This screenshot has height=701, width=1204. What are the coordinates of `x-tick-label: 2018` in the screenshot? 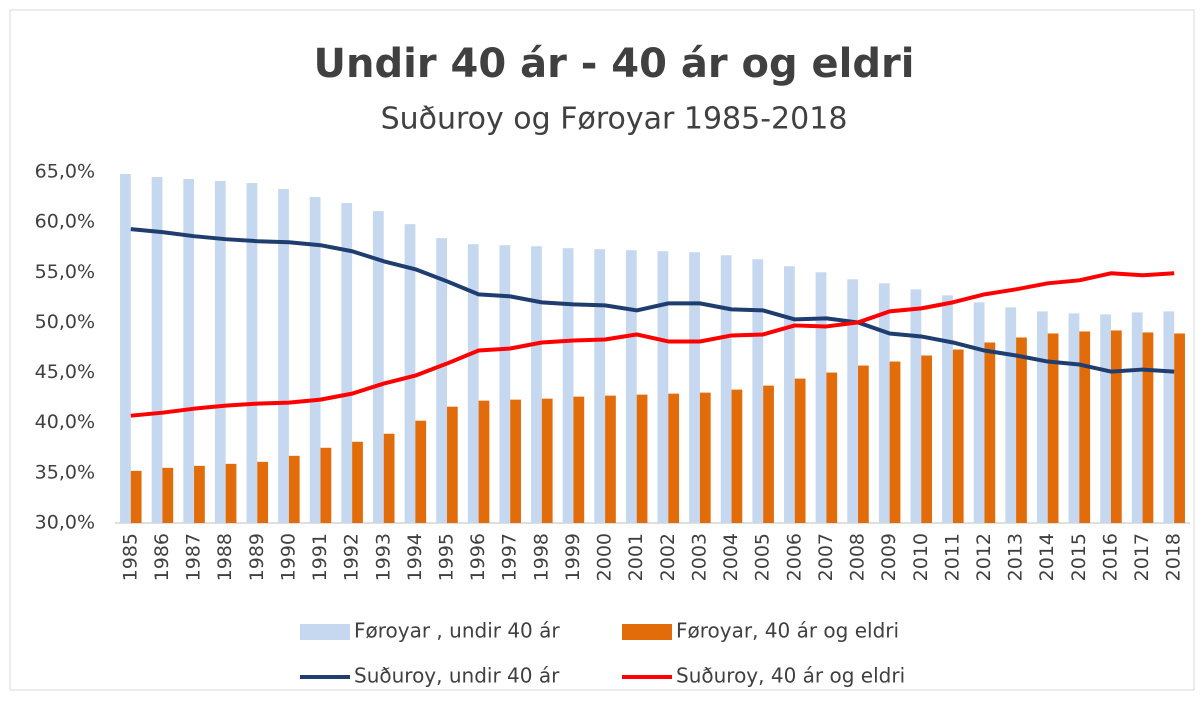 It's located at (1174, 557).